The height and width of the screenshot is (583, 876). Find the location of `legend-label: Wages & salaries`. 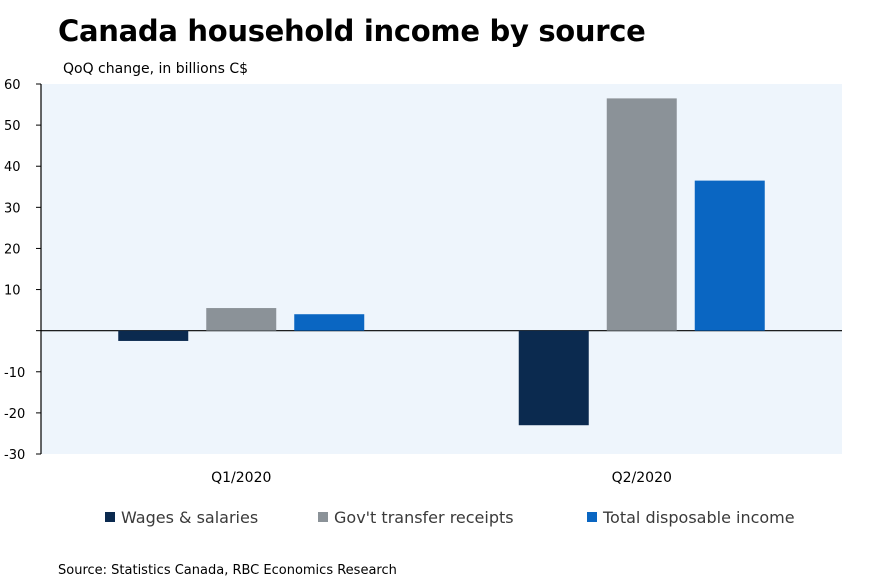

legend-label: Wages & salaries is located at coordinates (189, 517).